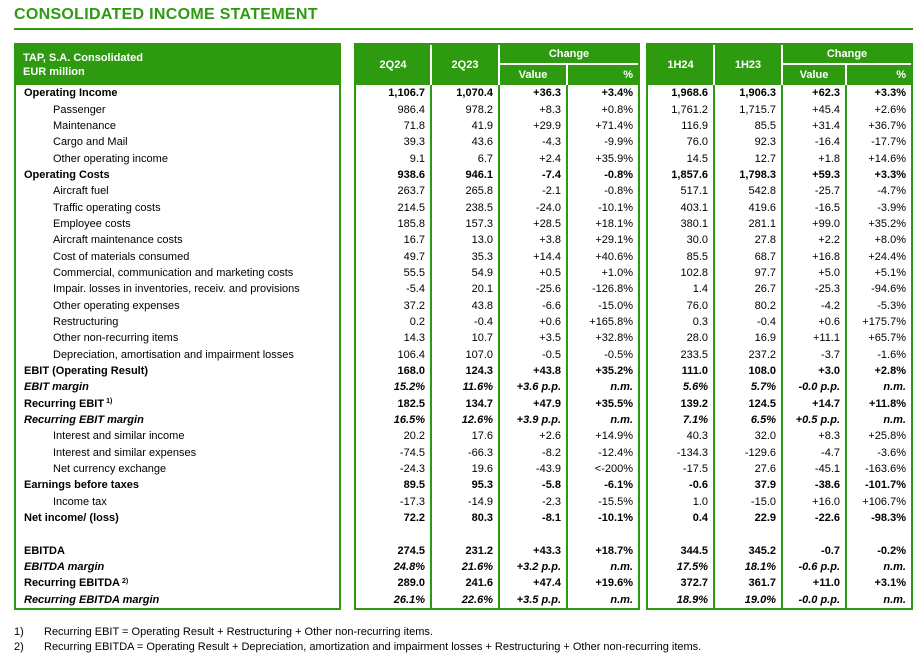 The width and height of the screenshot is (915, 662). Describe the element at coordinates (534, 305) in the screenshot. I see `table-cell: -6.6` at that location.